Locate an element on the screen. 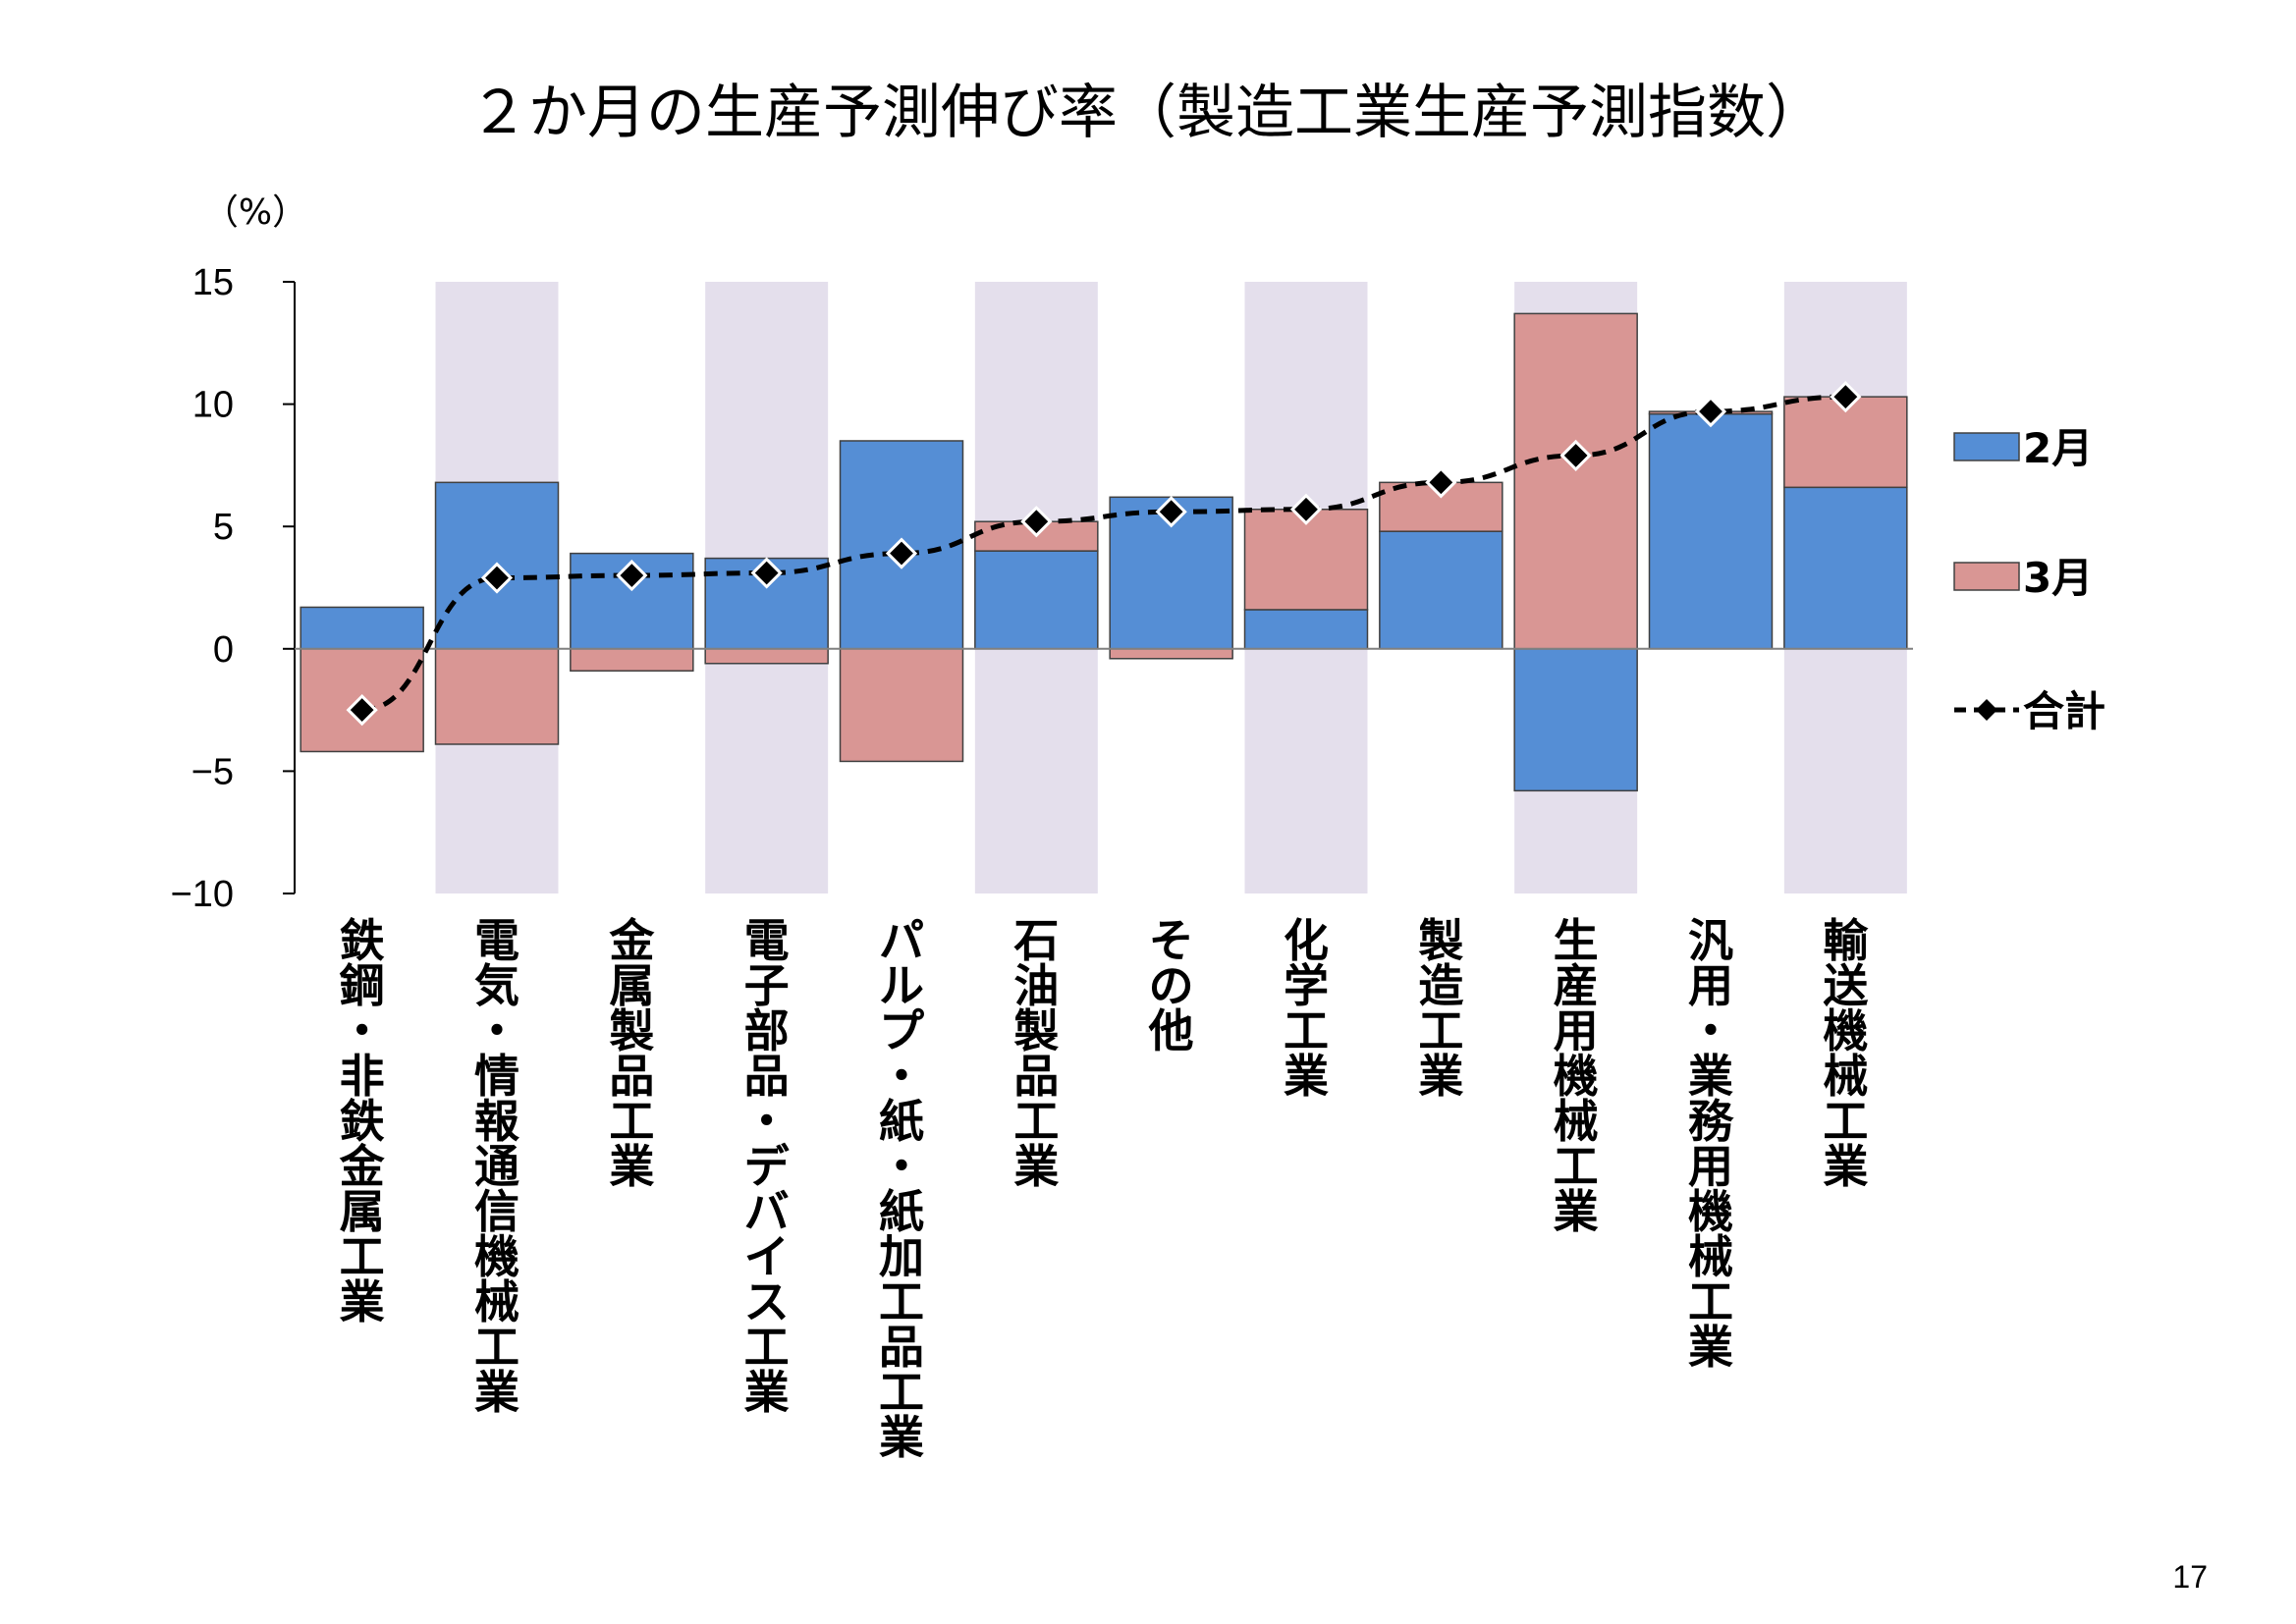 The width and height of the screenshot is (2296, 1624). y-tick-label: 15 is located at coordinates (213, 282).